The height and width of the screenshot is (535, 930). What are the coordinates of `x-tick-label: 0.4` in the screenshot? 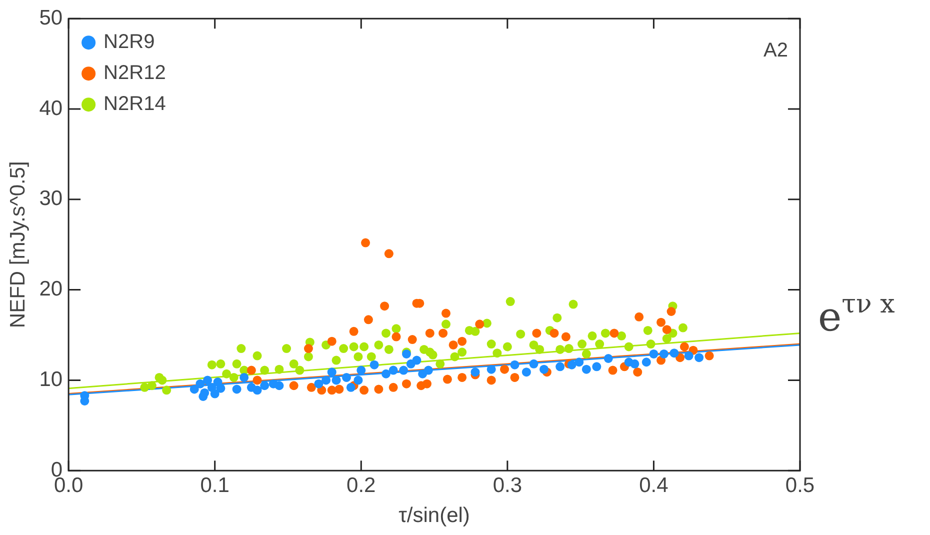 It's located at (654, 485).